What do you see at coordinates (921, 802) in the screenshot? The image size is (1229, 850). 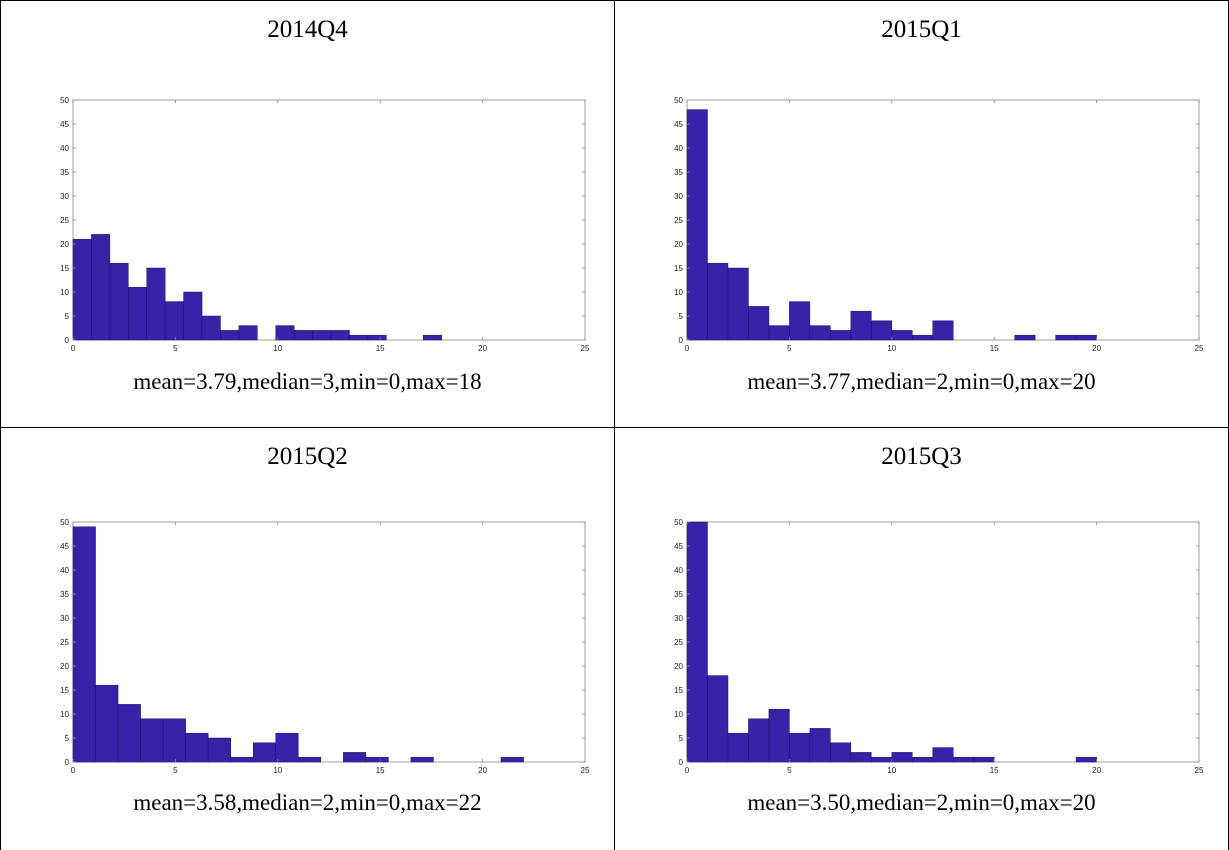 I see `panel-summary-caption: mean=3.50,median=2,min=0,max=20` at bounding box center [921, 802].